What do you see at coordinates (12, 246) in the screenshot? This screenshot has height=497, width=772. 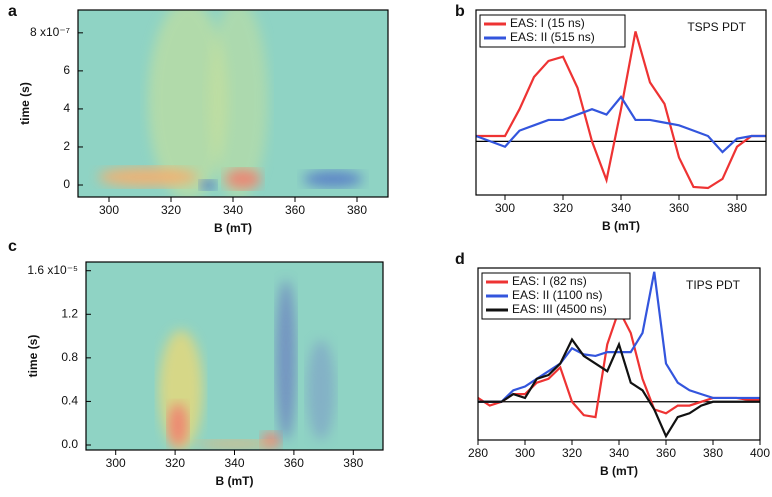 I see `panel-label: c` at bounding box center [12, 246].